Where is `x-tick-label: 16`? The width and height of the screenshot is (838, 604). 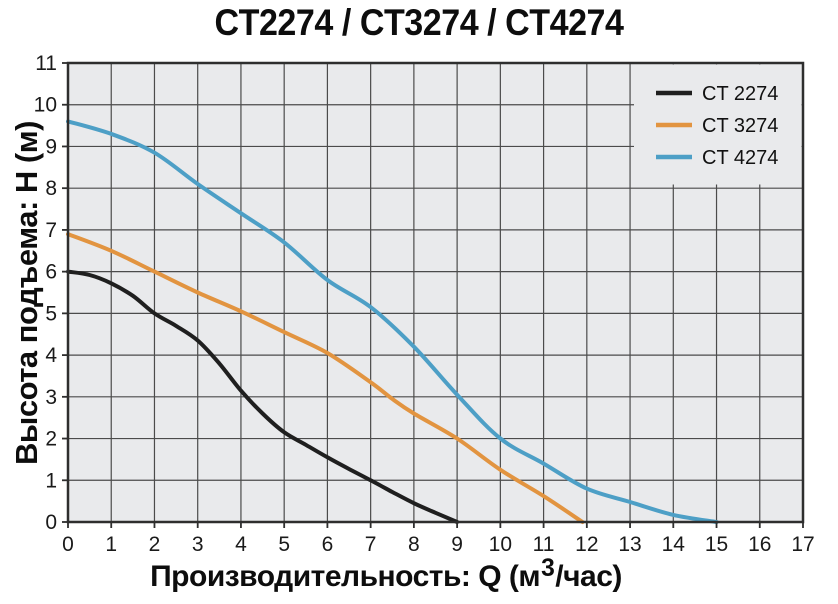
x-tick-label: 16 is located at coordinates (759, 544).